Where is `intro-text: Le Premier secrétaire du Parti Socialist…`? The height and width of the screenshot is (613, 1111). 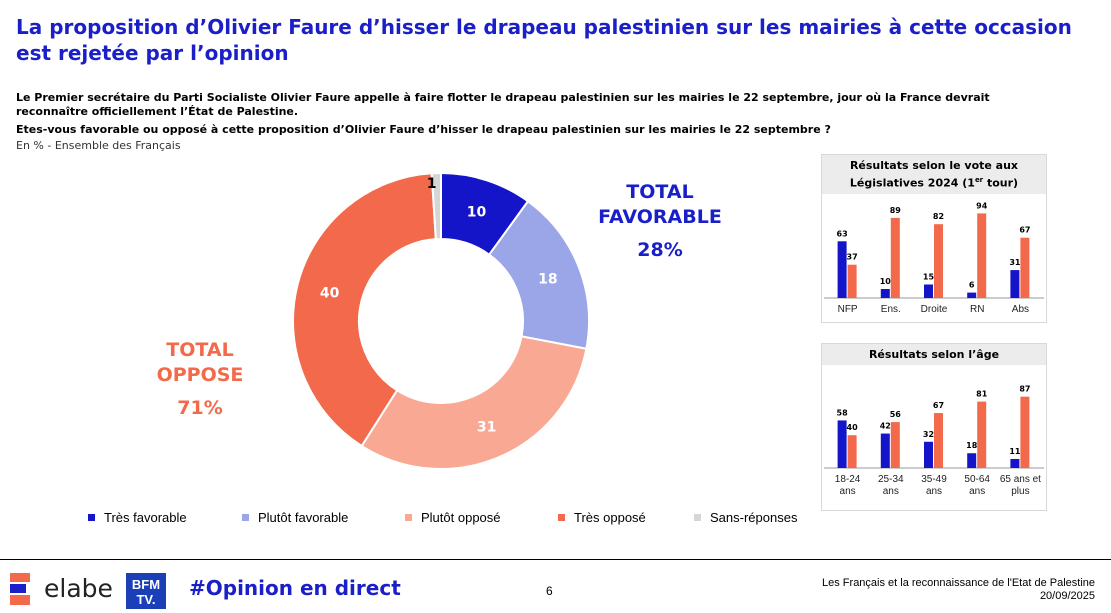 intro-text: Le Premier secrétaire du Parti Socialist… is located at coordinates (503, 104).